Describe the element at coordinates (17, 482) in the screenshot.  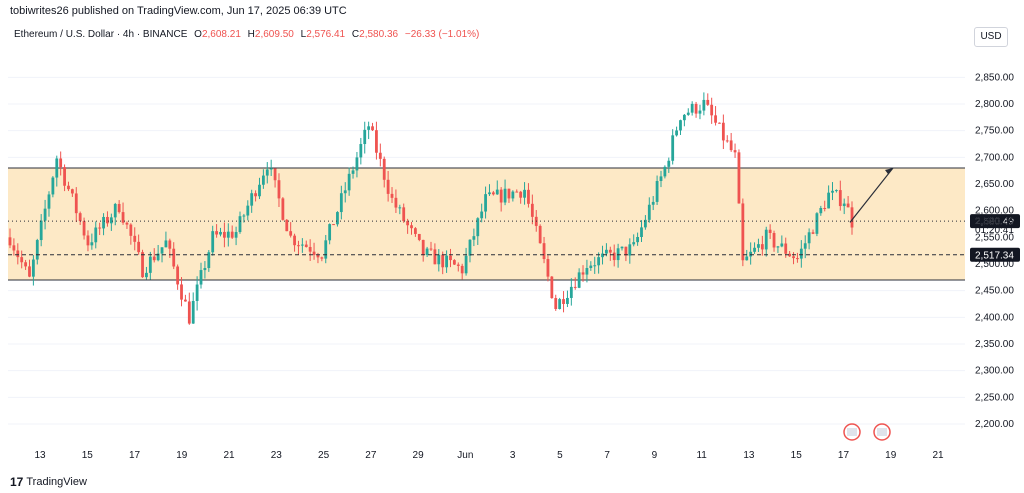
I see `tradingview-logo-icon: 17` at that location.